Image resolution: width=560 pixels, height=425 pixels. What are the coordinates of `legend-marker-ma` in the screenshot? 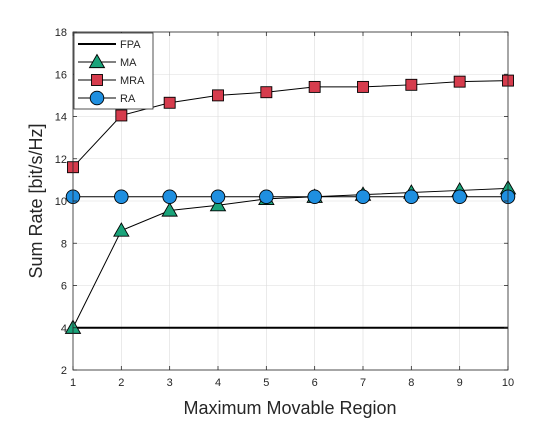 It's located at (97, 61).